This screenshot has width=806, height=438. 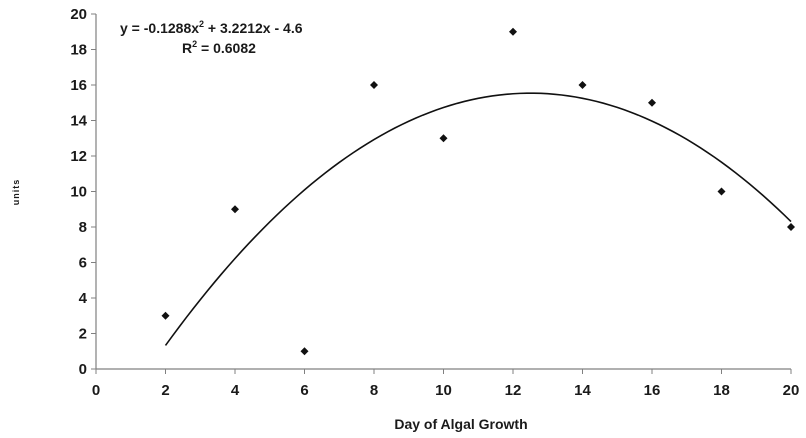 I want to click on y-tick-label: 6, so click(x=83, y=263).